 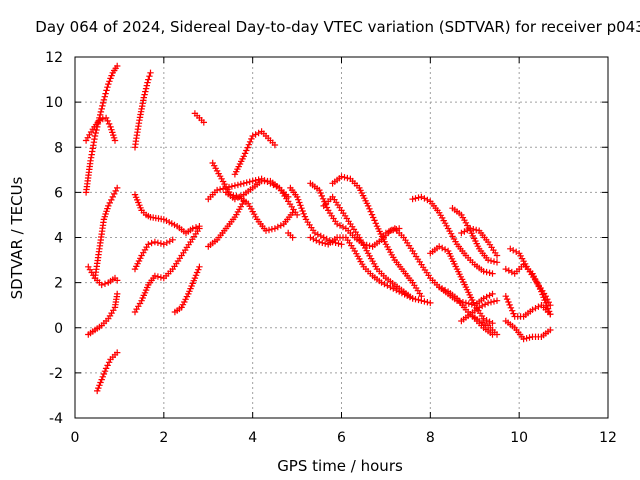 I want to click on x-tick-label: 4, so click(x=252, y=438).